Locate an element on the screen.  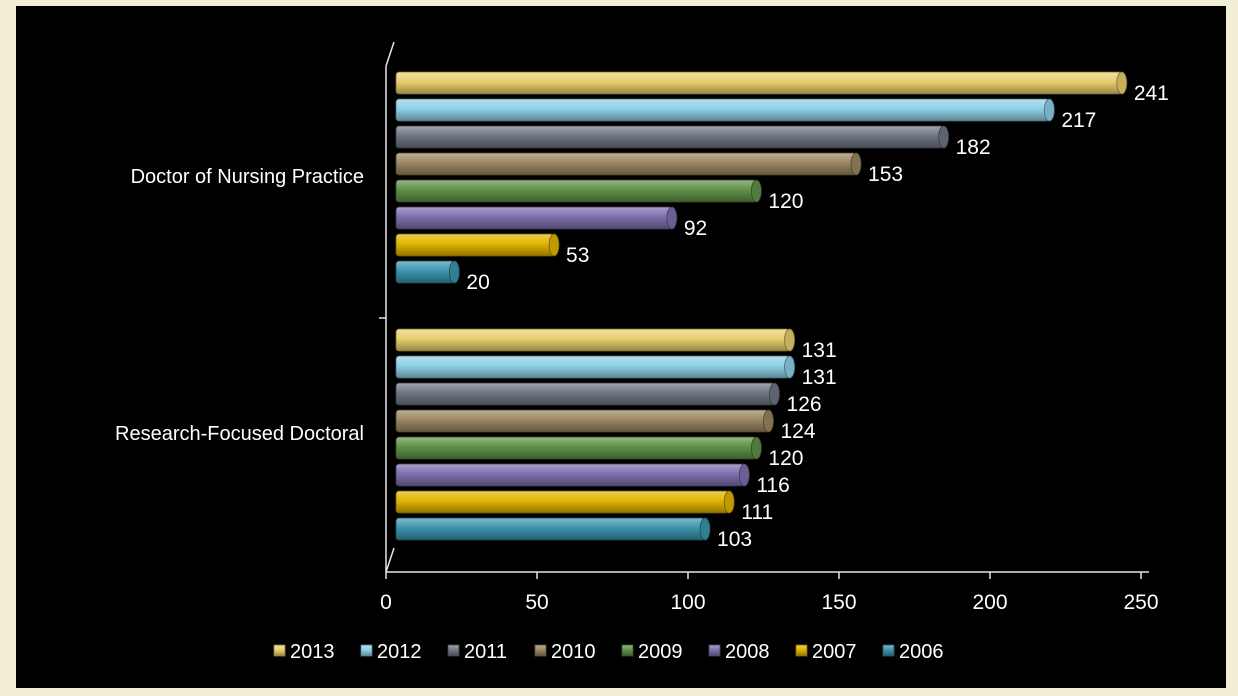
legend: 2013 2012 2011 2010 2009 2008 2007 2006 is located at coordinates (608, 652).